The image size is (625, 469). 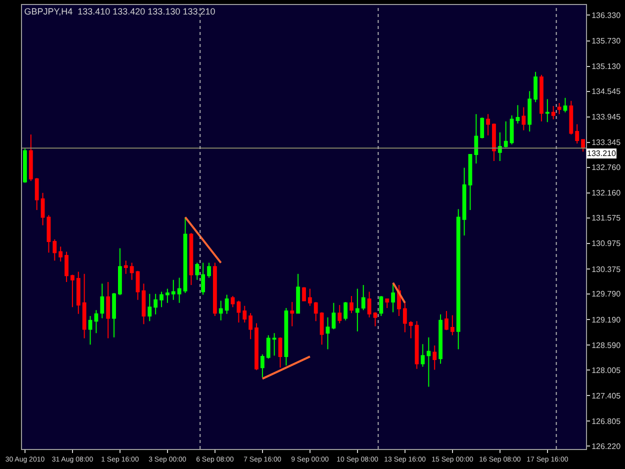 I want to click on y-tick-label: 136.330, so click(x=607, y=15).